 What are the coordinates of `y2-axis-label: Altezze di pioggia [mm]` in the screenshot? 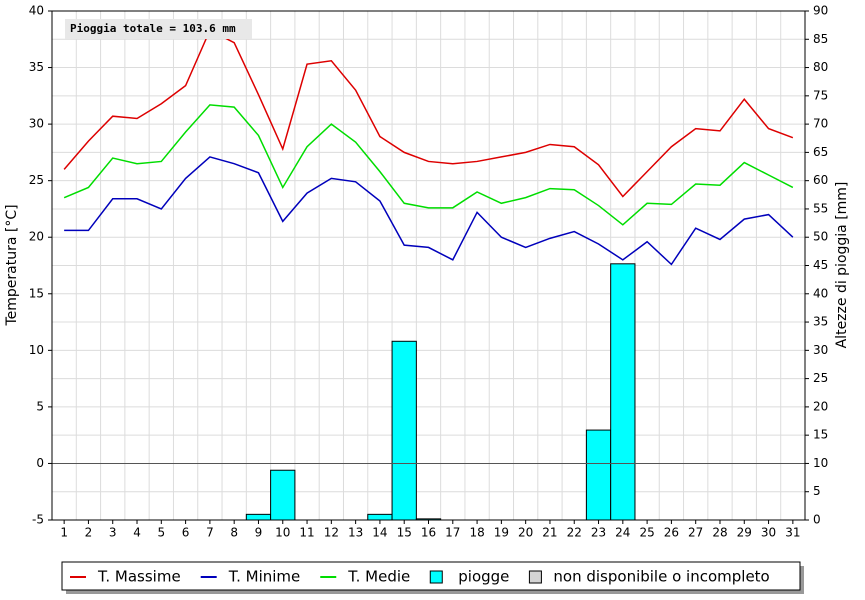 It's located at (842, 265).